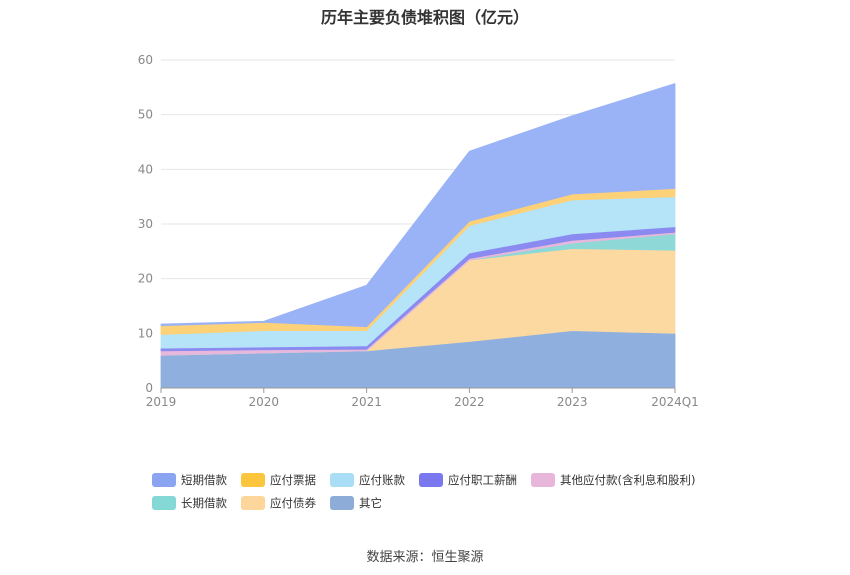 Image resolution: width=850 pixels, height=575 pixels. What do you see at coordinates (145, 224) in the screenshot?
I see `y-tick-label: 30` at bounding box center [145, 224].